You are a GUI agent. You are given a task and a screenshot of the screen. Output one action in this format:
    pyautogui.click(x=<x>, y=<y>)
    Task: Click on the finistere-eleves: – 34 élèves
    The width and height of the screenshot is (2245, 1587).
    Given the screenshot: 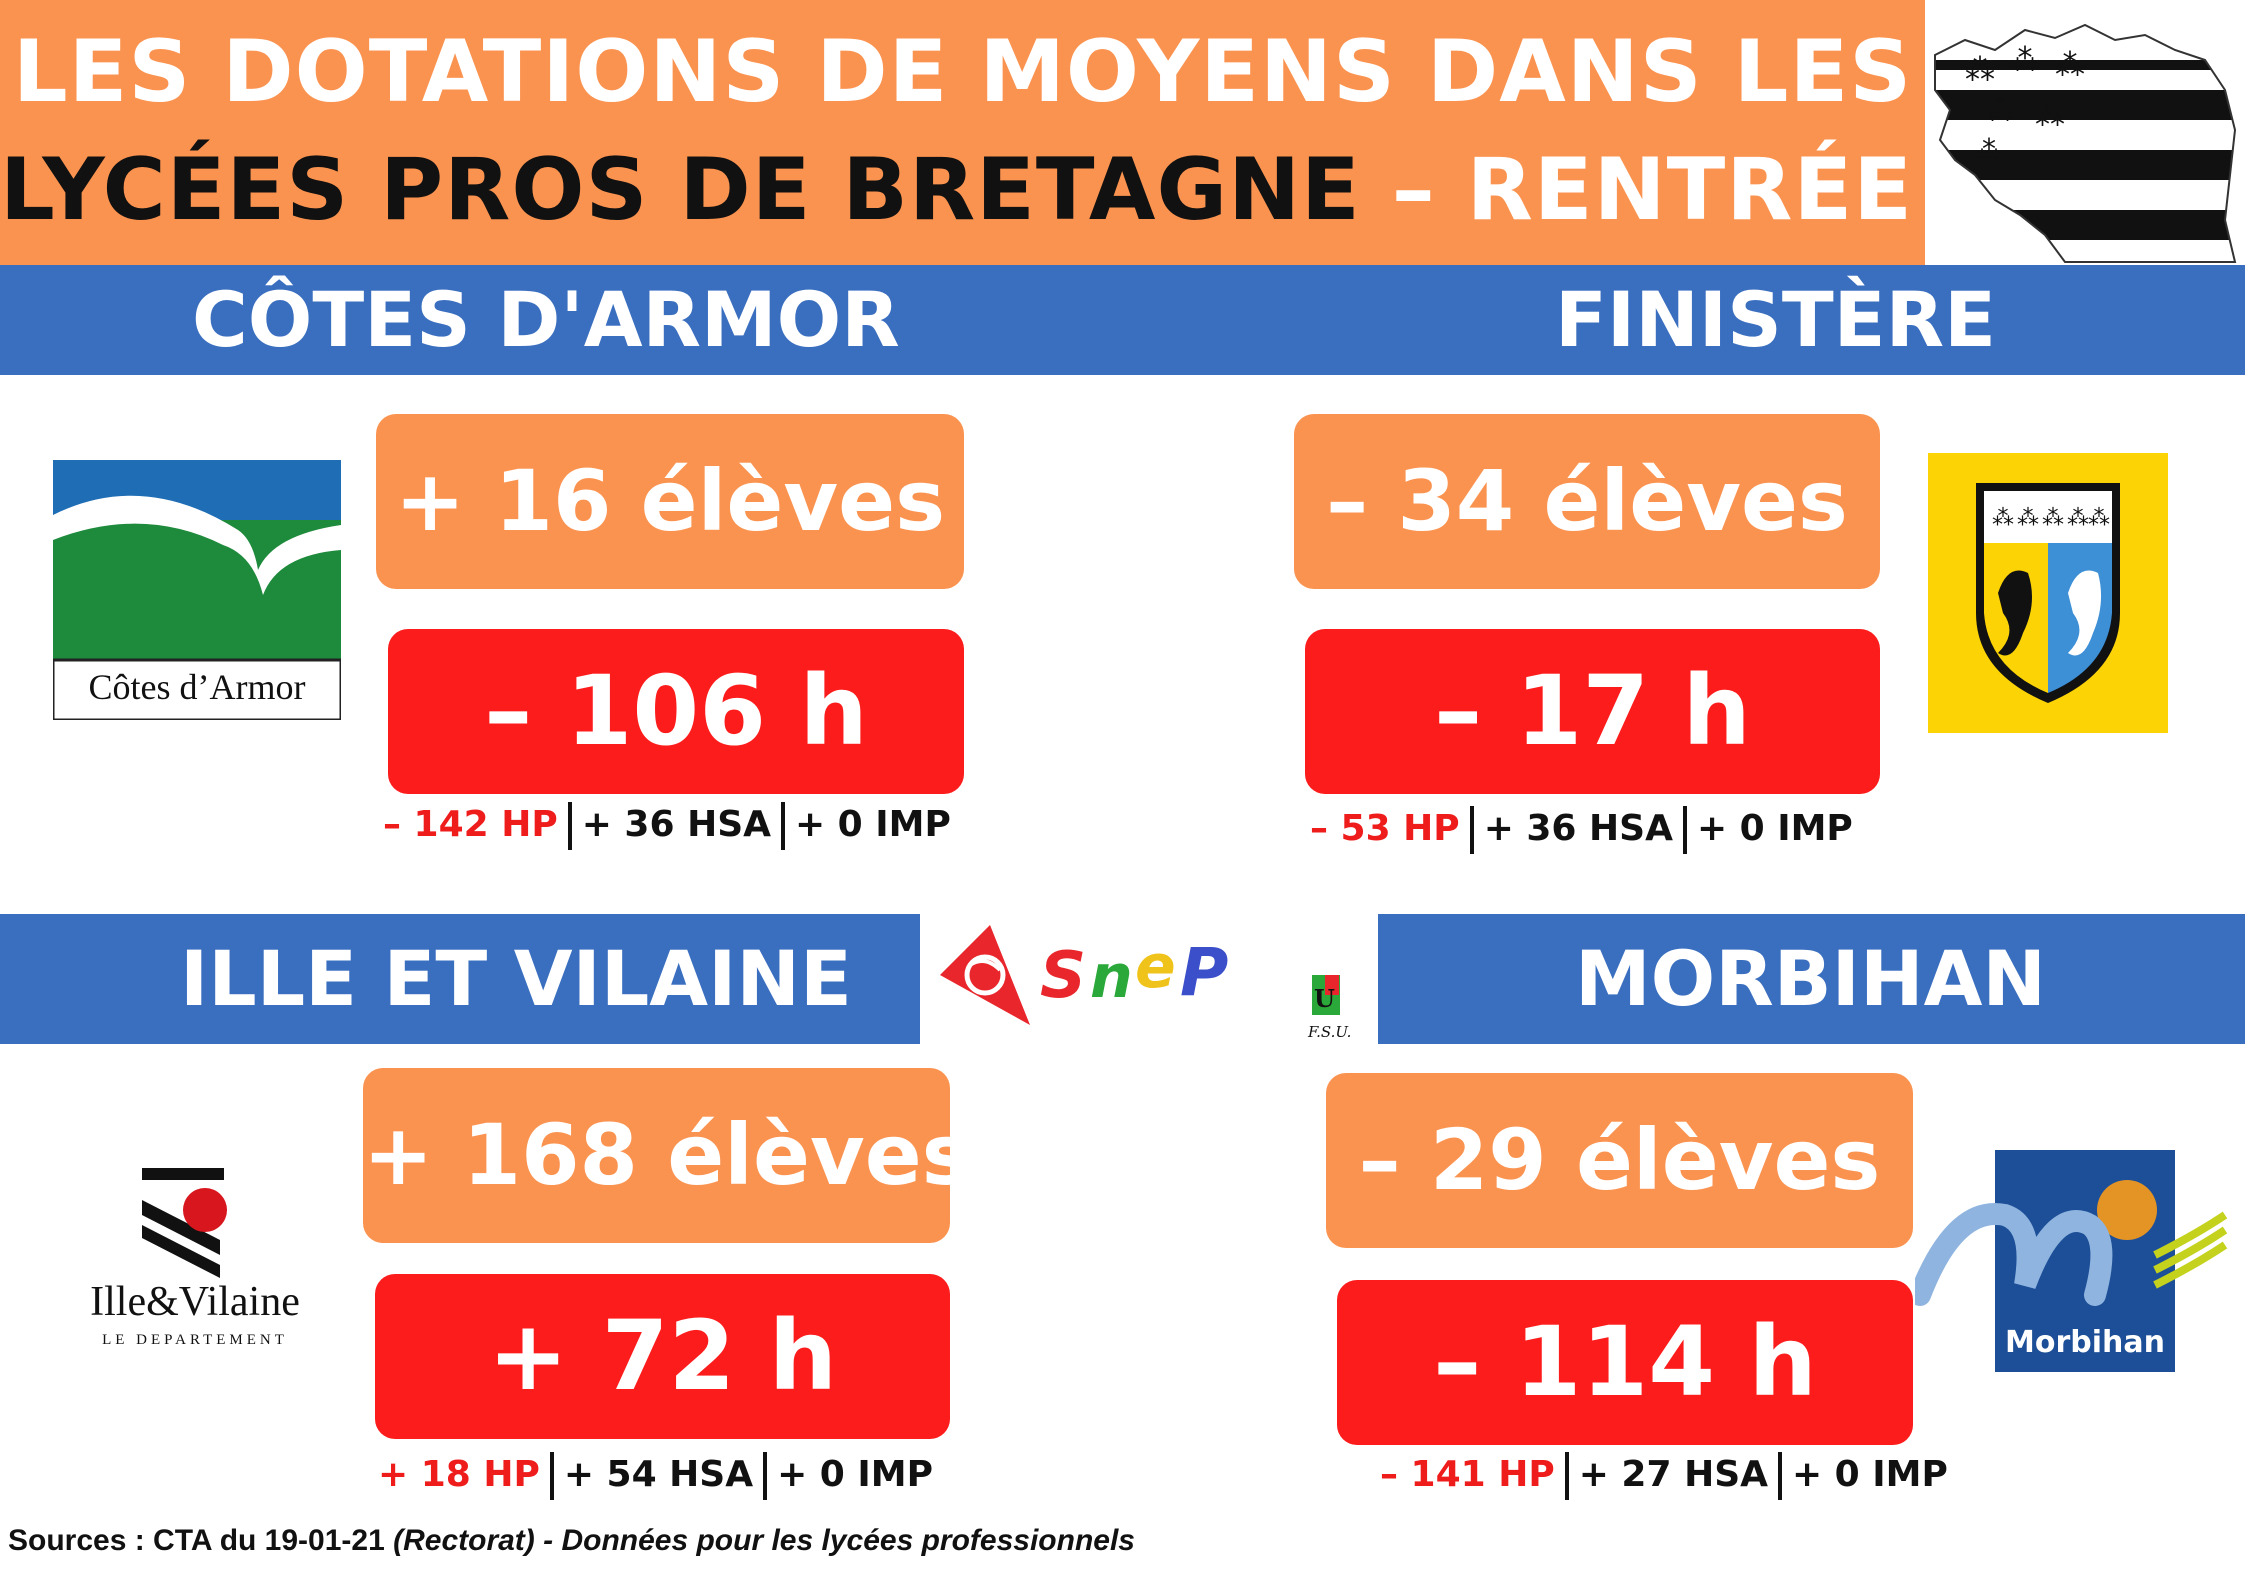 What is the action you would take?
    pyautogui.click(x=1587, y=501)
    